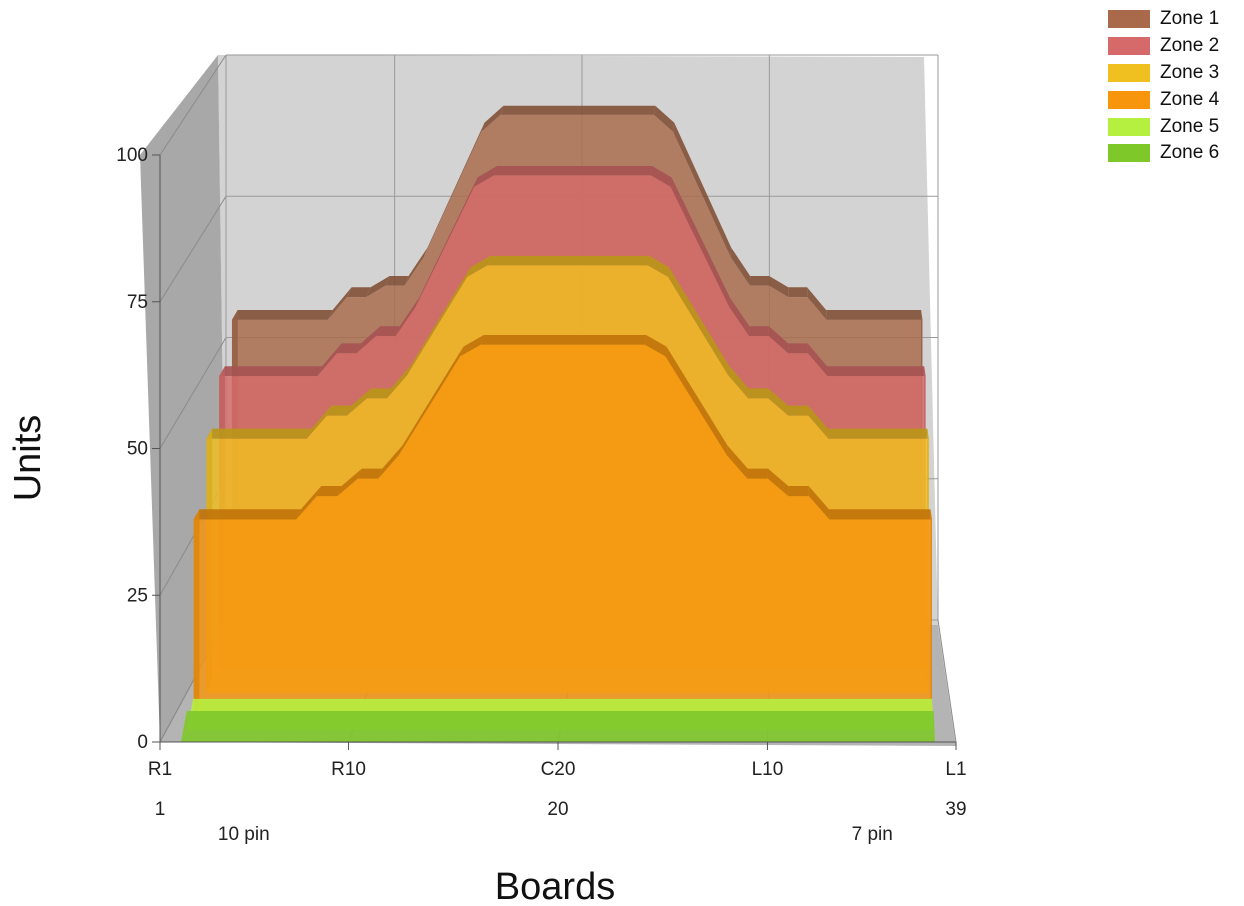 This screenshot has width=1244, height=906. I want to click on legend-item: Zone 4, so click(1163, 99).